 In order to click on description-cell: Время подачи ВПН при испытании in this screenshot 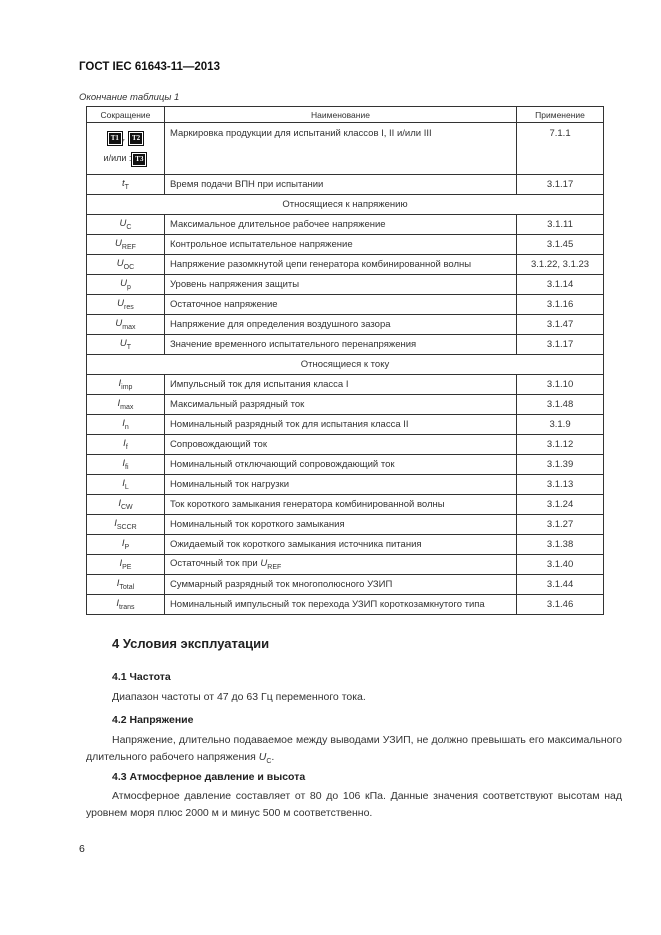, I will do `click(340, 184)`.